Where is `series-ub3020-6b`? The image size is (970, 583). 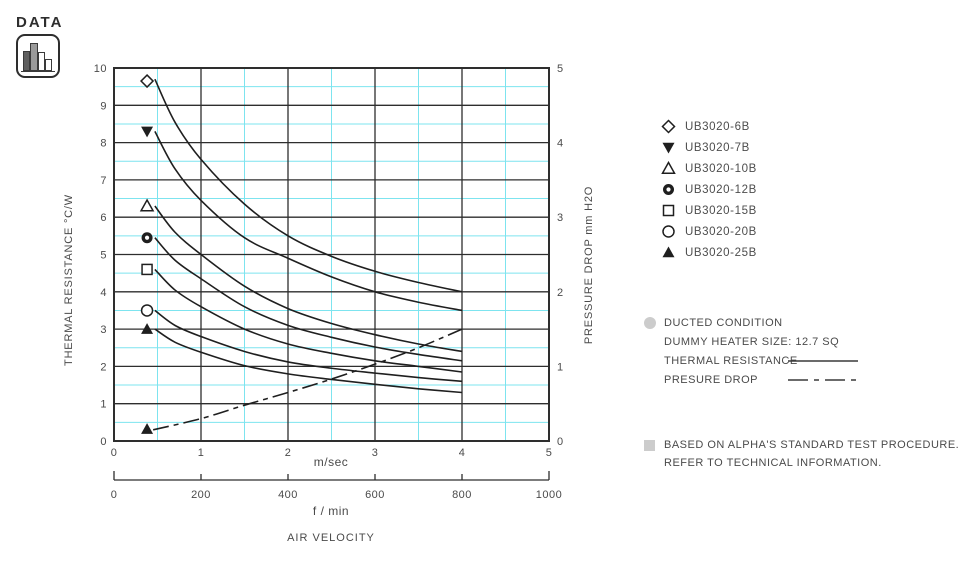
series-ub3020-6b is located at coordinates (301, 183).